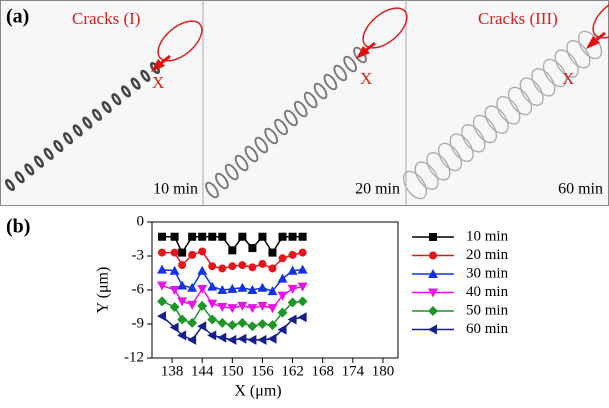  What do you see at coordinates (232, 371) in the screenshot?
I see `x-tick-label: 150` at bounding box center [232, 371].